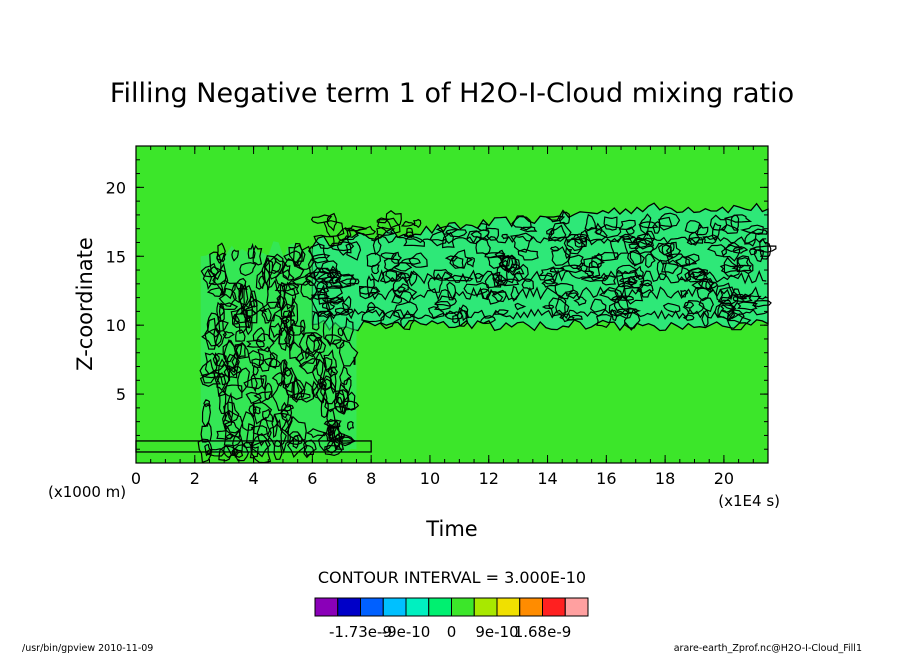  I want to click on x-tick-label: 0, so click(136, 478).